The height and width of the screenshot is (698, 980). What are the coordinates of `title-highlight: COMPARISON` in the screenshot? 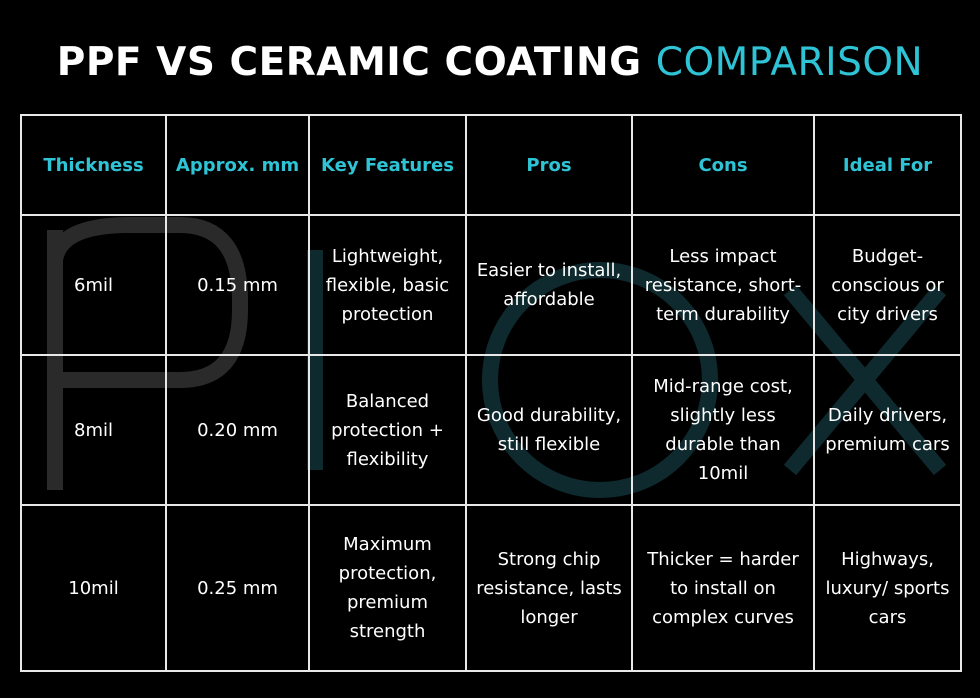 It's located at (789, 62).